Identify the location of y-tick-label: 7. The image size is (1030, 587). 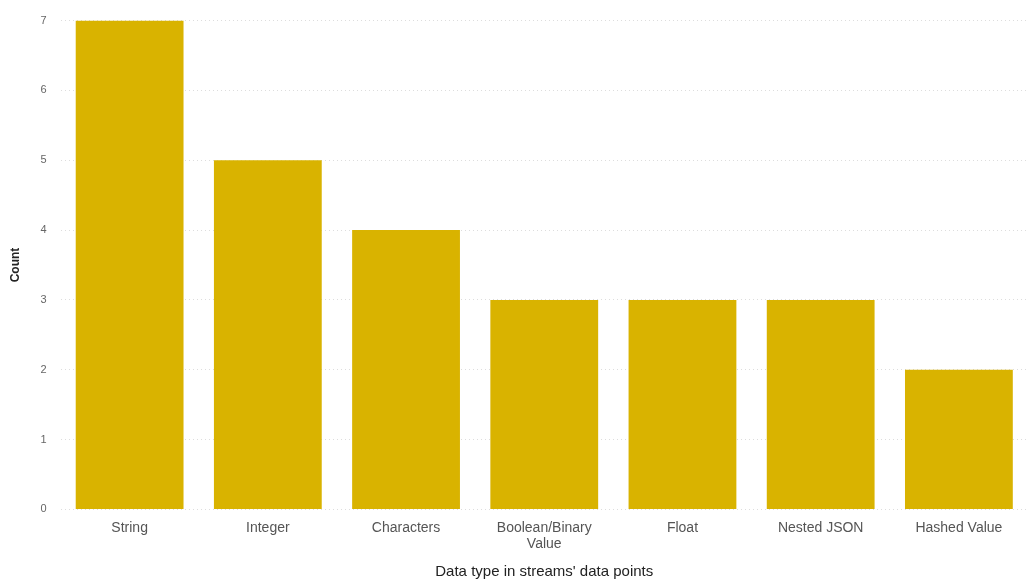
(43, 19).